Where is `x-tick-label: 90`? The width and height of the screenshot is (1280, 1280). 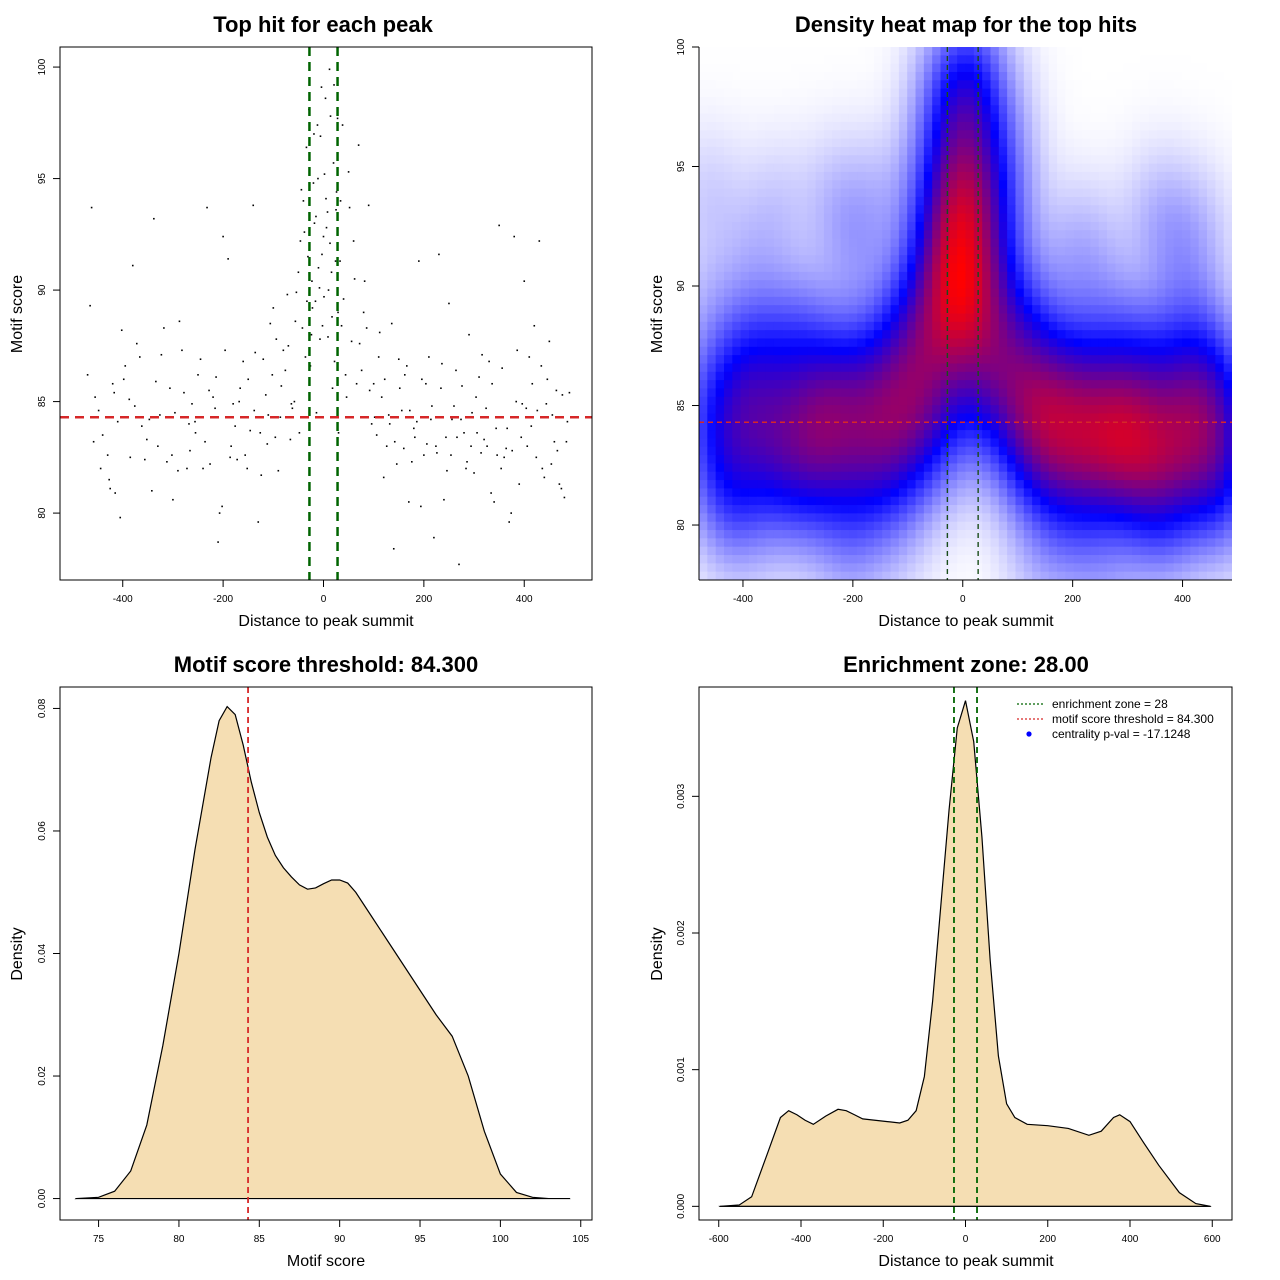
x-tick-label: 90 is located at coordinates (340, 1239).